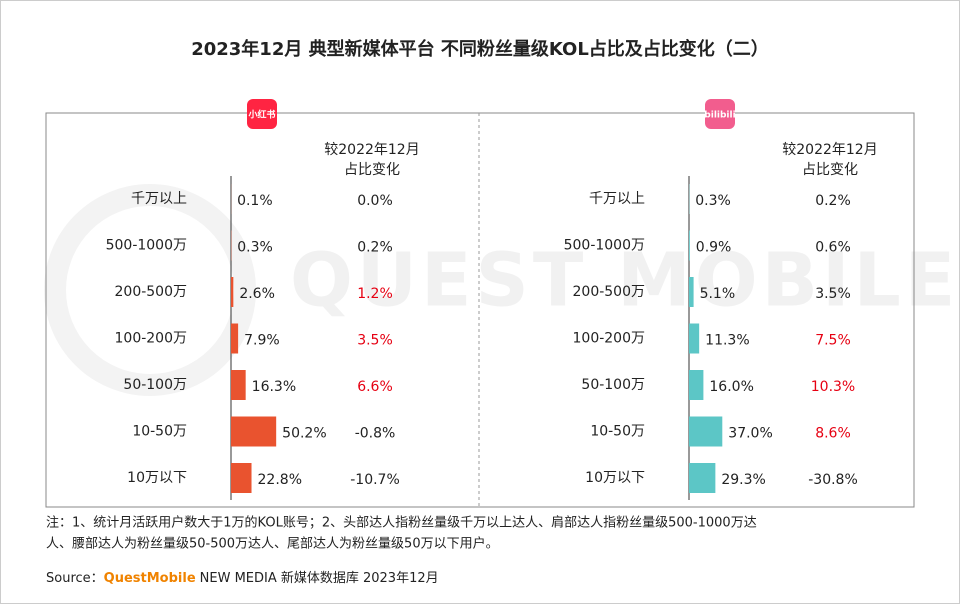  What do you see at coordinates (833, 387) in the screenshot?
I see `change-label: 10.3%` at bounding box center [833, 387].